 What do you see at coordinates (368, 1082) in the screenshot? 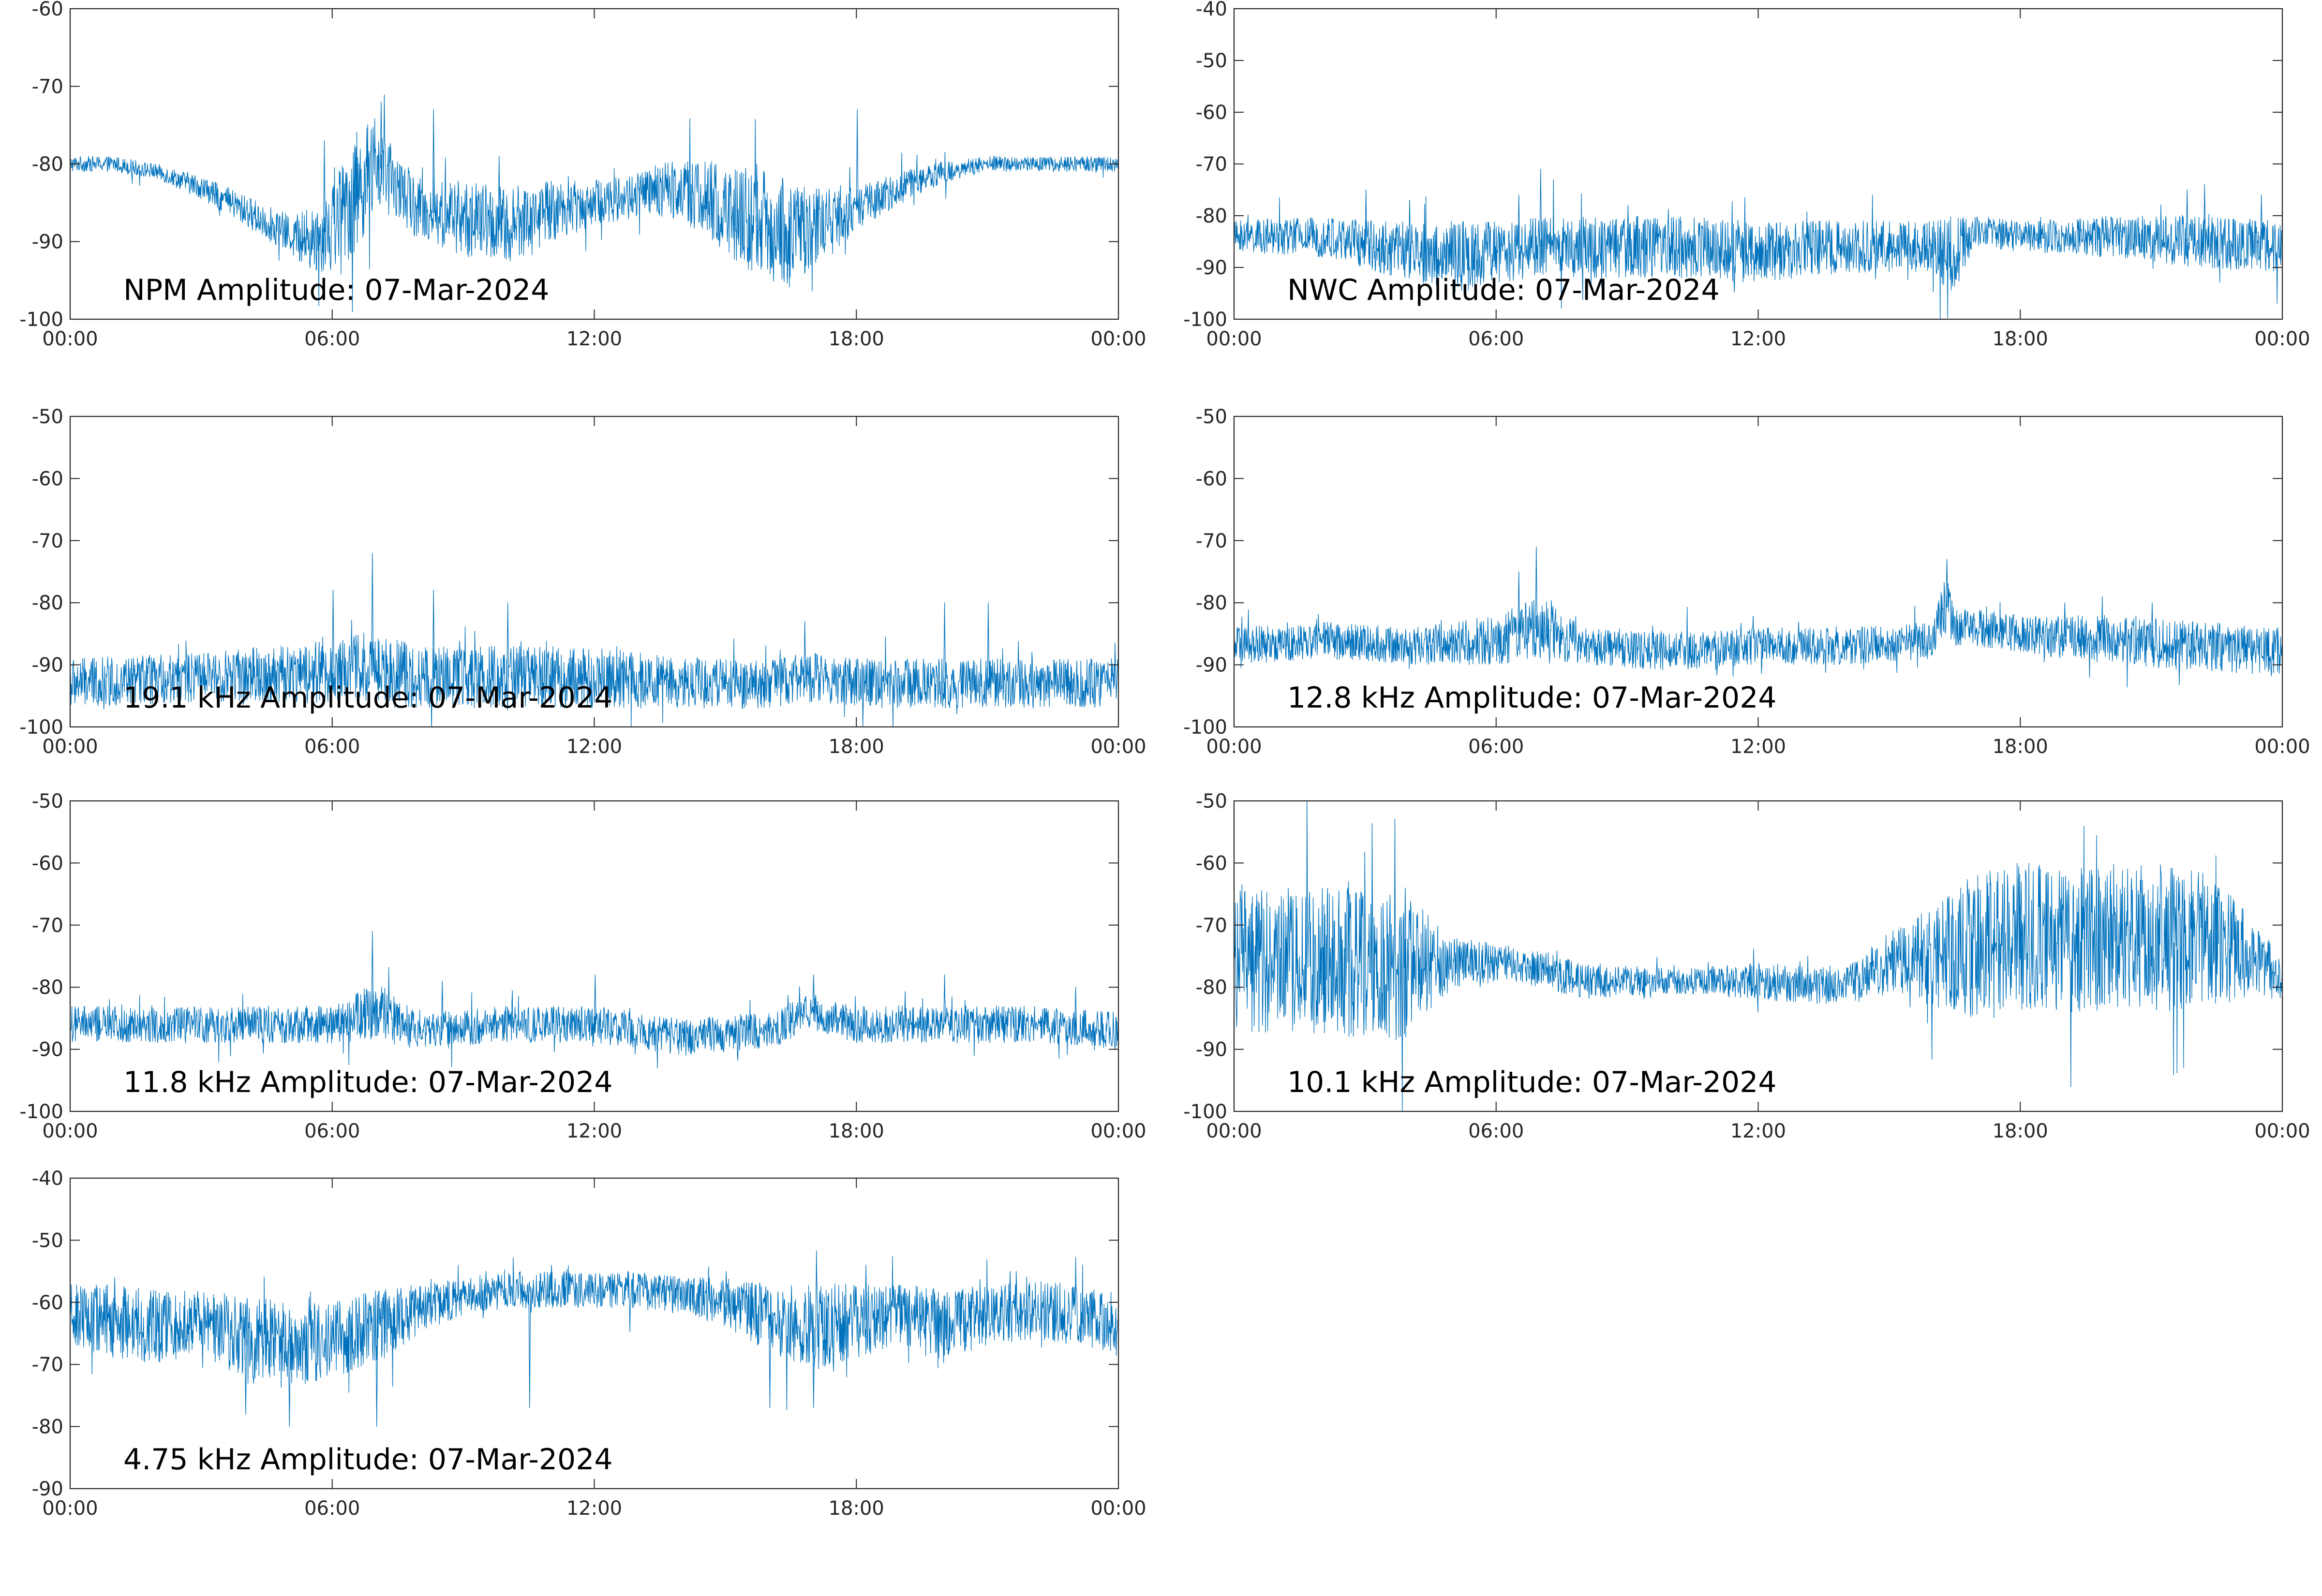
I see `panel-title: 11.8 kHz Amplitude: 07-Mar-2024` at bounding box center [368, 1082].